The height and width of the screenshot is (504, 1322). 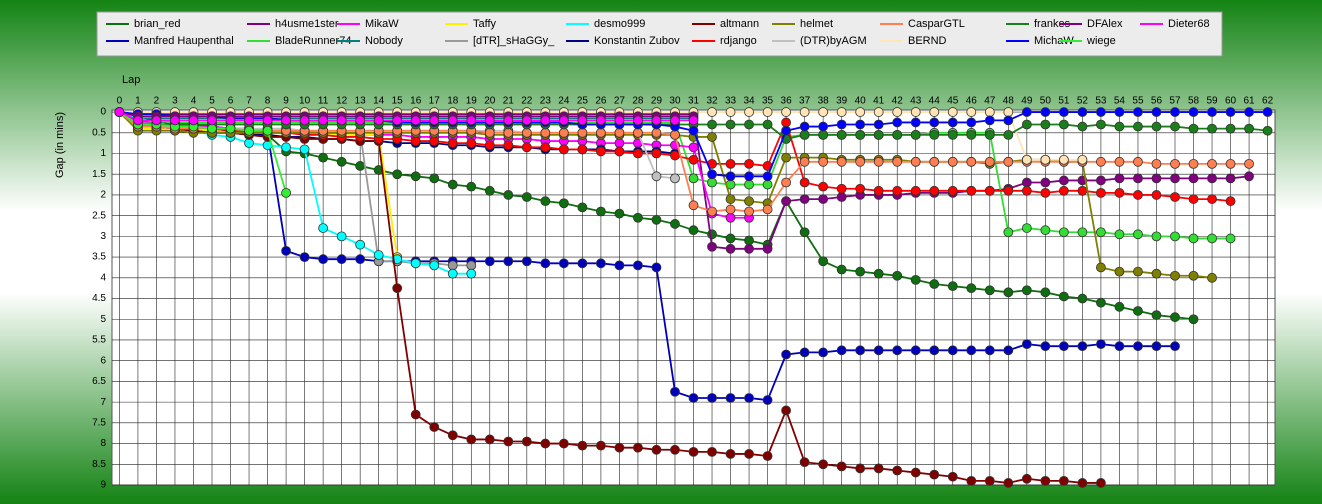 What do you see at coordinates (103, 195) in the screenshot?
I see `y-tick-label: 2` at bounding box center [103, 195].